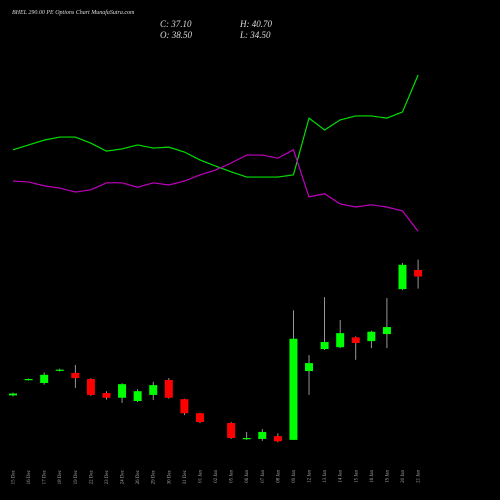 The image size is (500, 500). Describe the element at coordinates (216, 476) in the screenshot. I see `x-tick-label: 02 Jan` at that location.